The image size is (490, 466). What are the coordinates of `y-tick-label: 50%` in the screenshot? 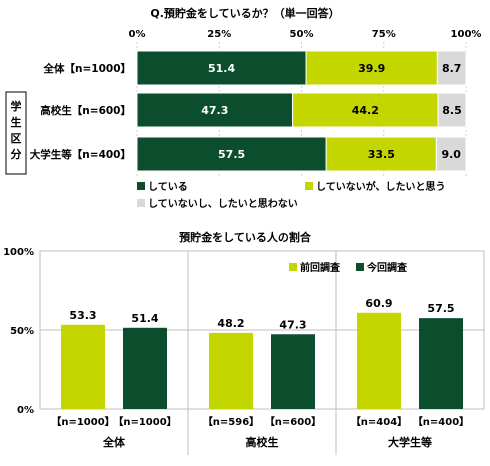 It's located at (22, 331).